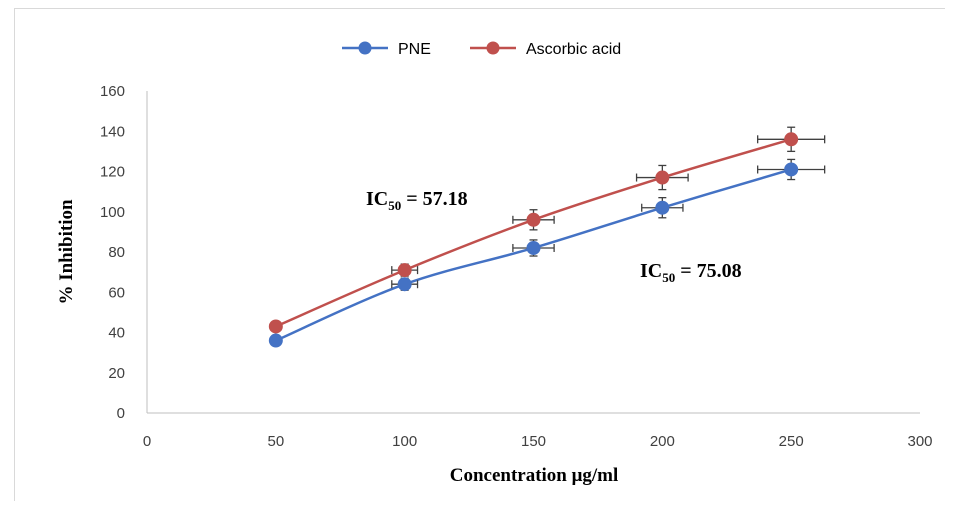 Image resolution: width=956 pixels, height=509 pixels. Describe the element at coordinates (116, 373) in the screenshot. I see `y-tick-label: 20` at that location.